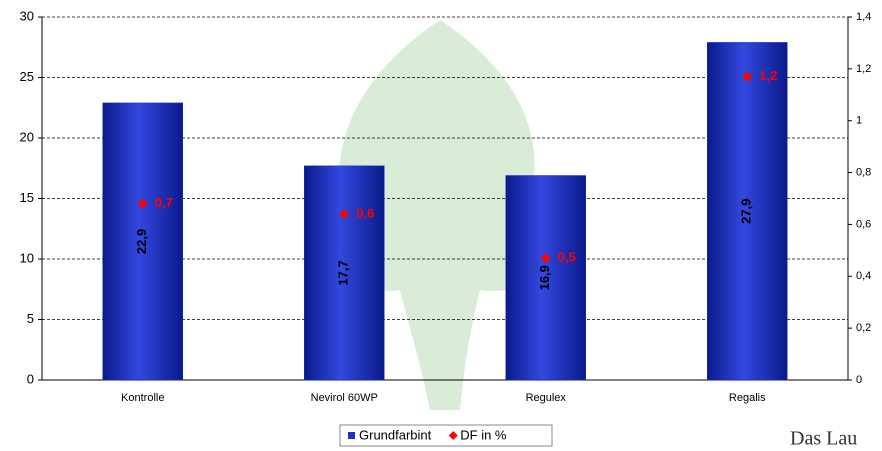 The height and width of the screenshot is (451, 882). I want to click on x-tick-label: Regulex, so click(546, 398).